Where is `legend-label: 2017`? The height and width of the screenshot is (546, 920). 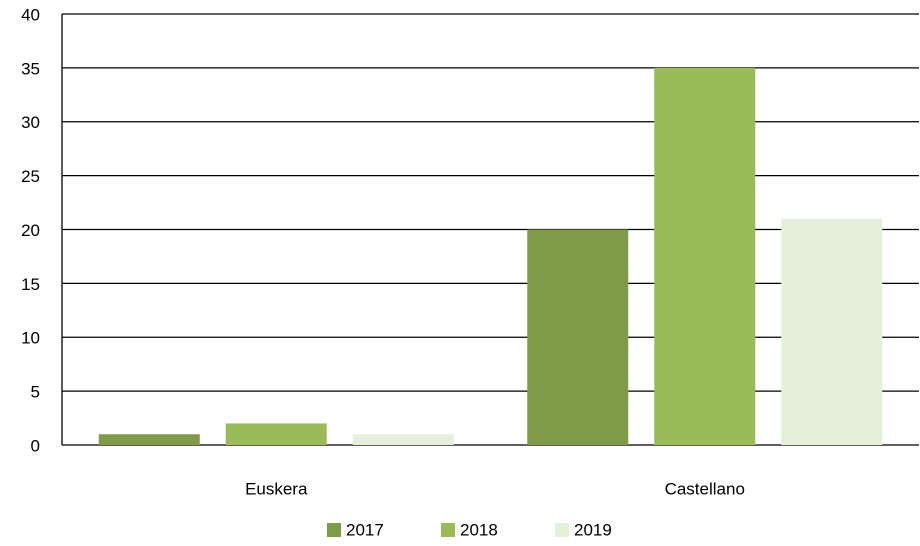 legend-label: 2017 is located at coordinates (365, 529).